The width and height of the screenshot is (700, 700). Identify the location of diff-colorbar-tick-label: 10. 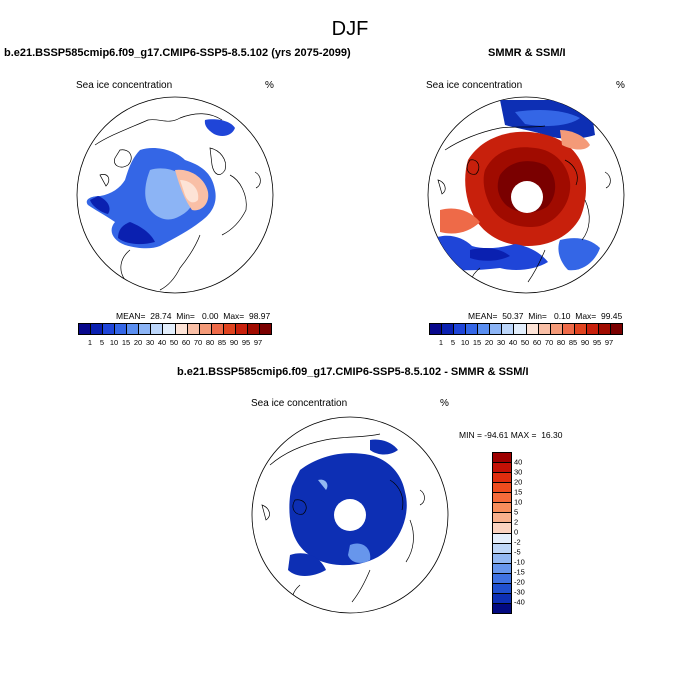
(518, 502).